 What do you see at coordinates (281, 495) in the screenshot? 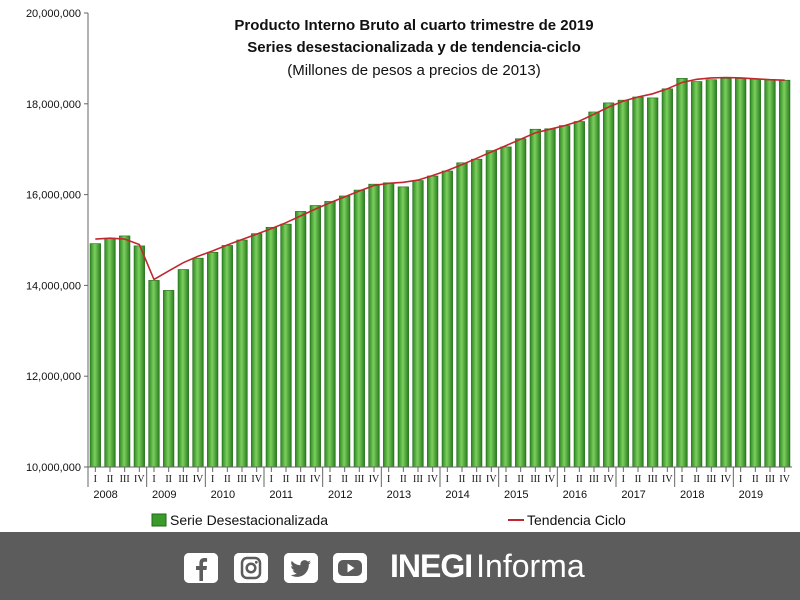
I see `year-label: 2011` at bounding box center [281, 495].